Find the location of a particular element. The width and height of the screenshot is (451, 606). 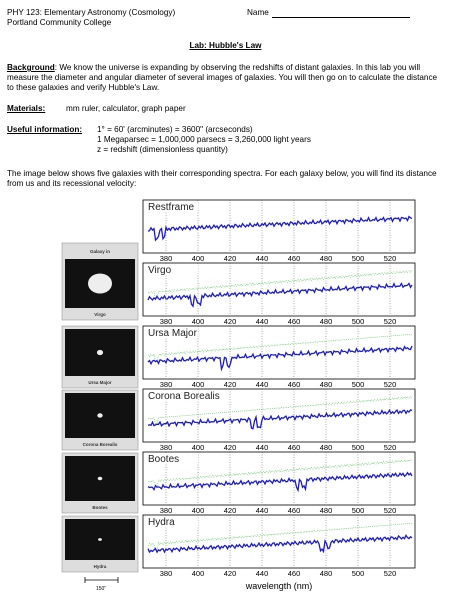

title: Lab: Hubble's Law is located at coordinates (225, 45).